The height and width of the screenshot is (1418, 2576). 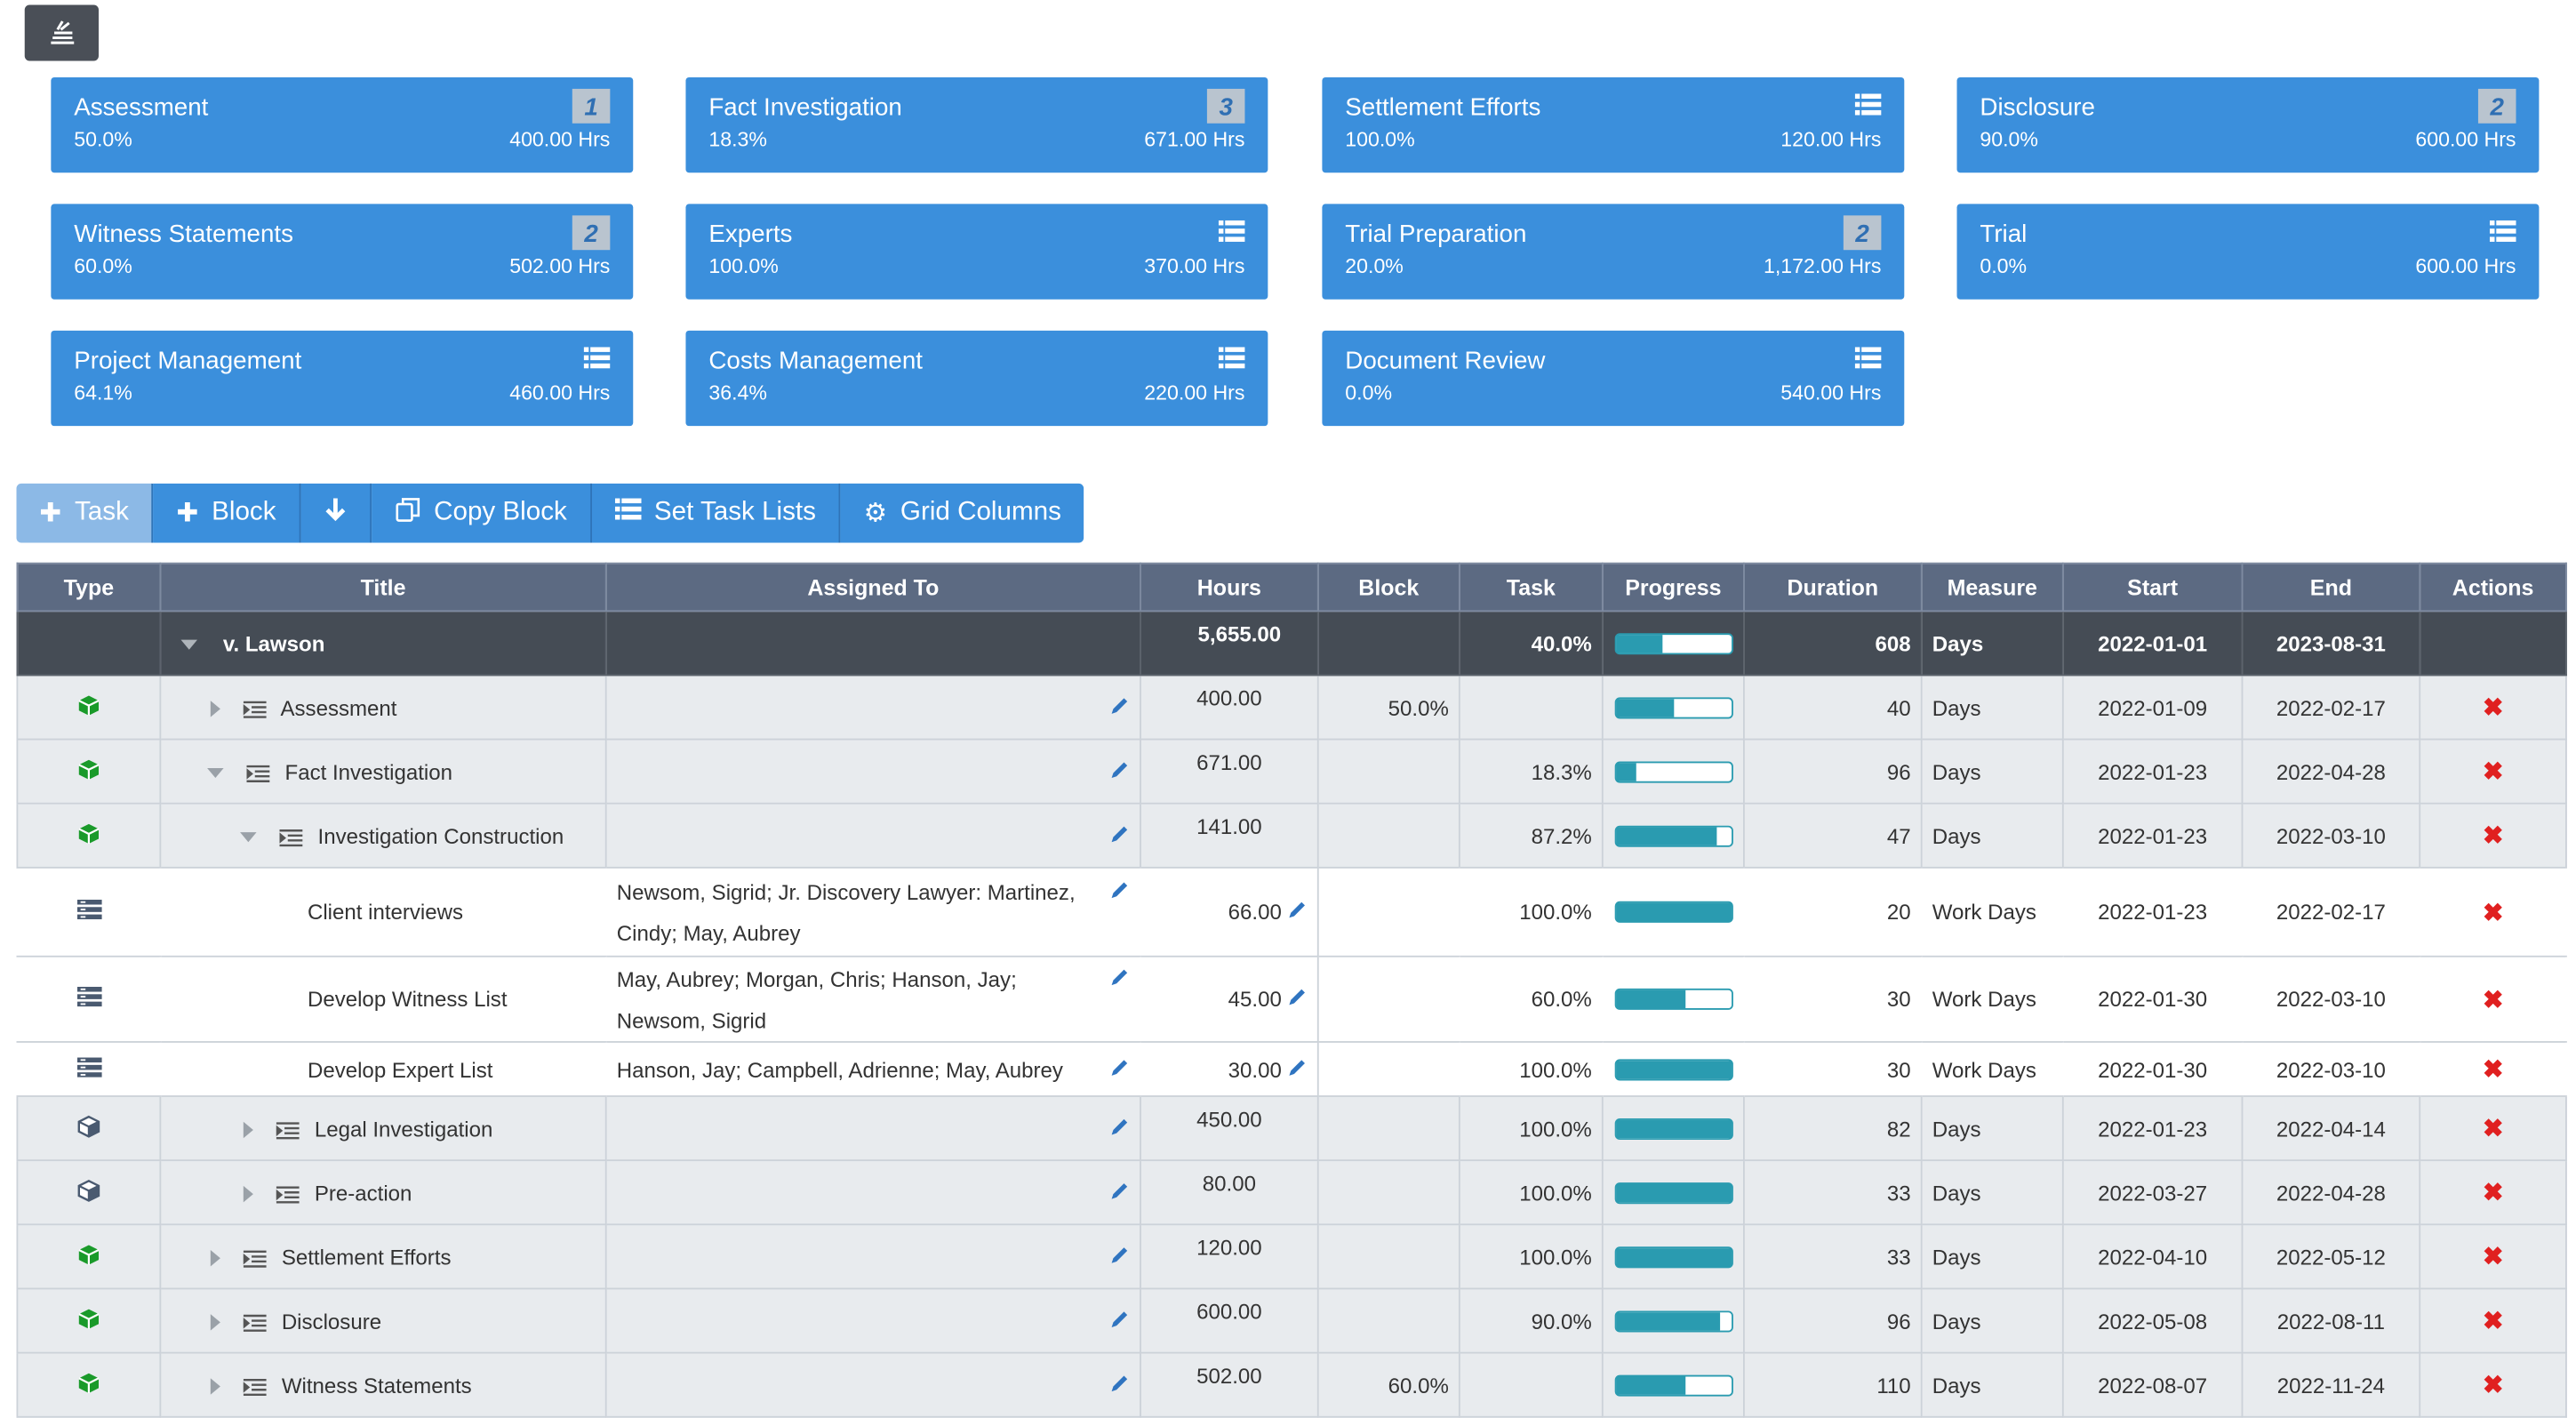 I want to click on card-fact-investigation: Fact Investigation 3 18.3% 671.00 Hrs, so click(x=976, y=124).